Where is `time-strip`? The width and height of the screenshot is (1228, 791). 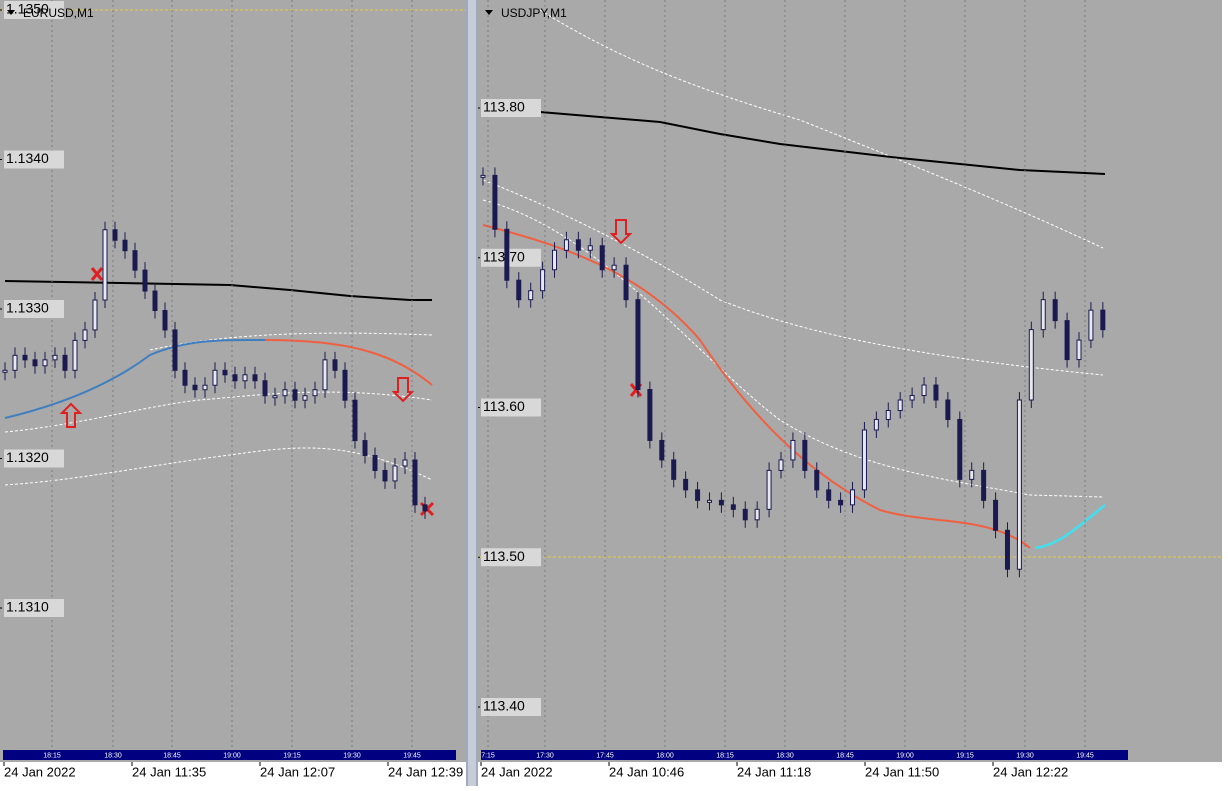 time-strip is located at coordinates (804, 755).